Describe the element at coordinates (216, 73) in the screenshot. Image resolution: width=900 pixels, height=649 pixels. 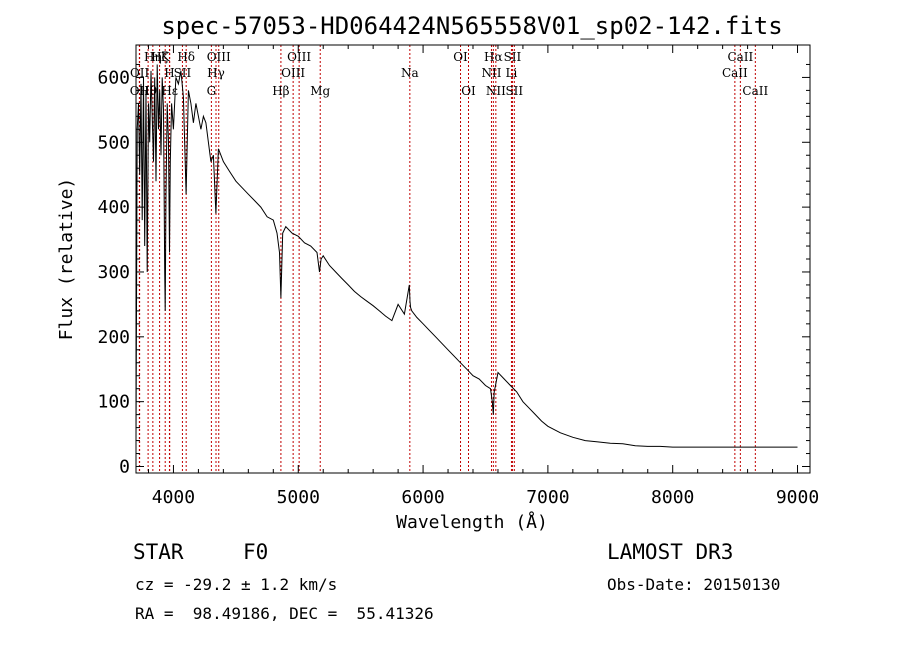
I see `spectral-line-label: Hγ` at that location.